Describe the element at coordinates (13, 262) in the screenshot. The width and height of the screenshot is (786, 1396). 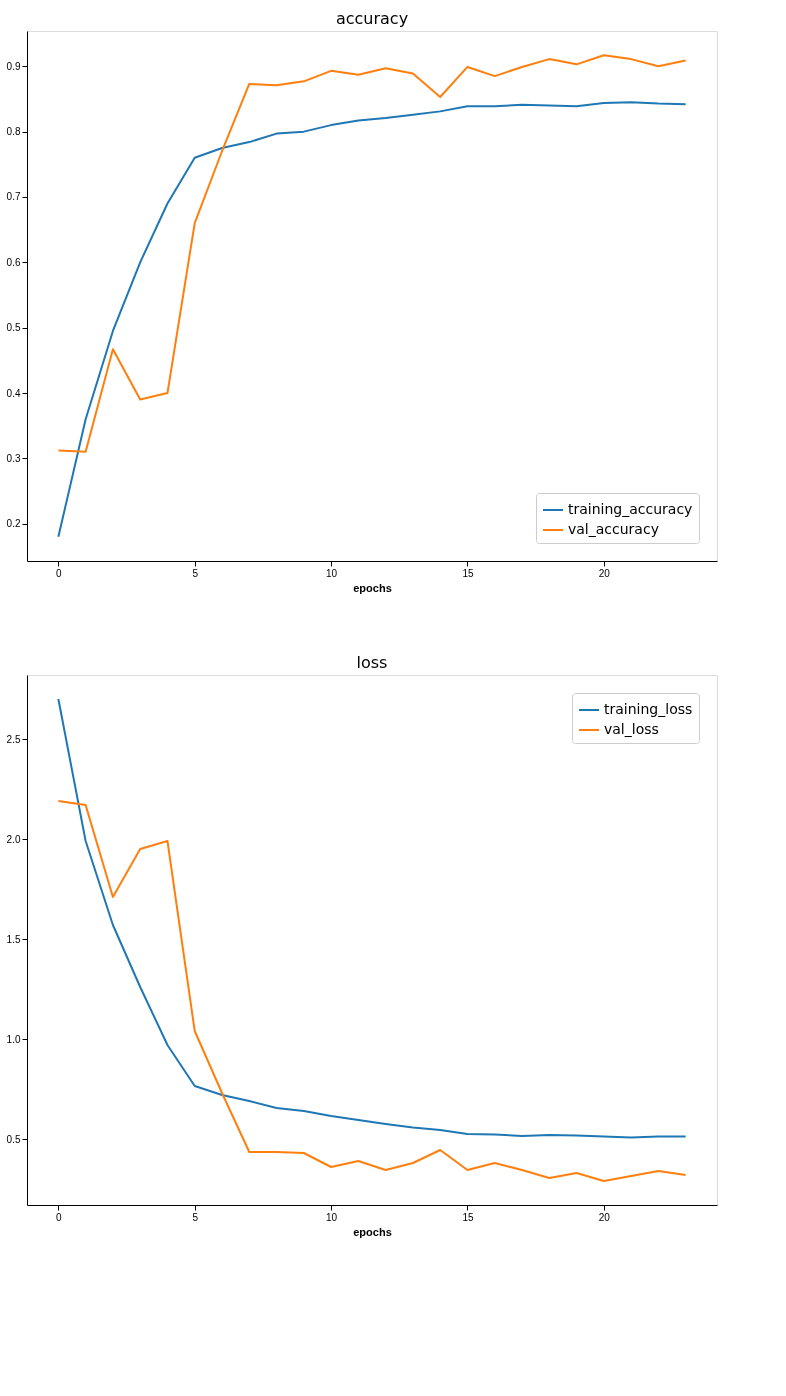
I see `y-tick-label: 0.6` at that location.